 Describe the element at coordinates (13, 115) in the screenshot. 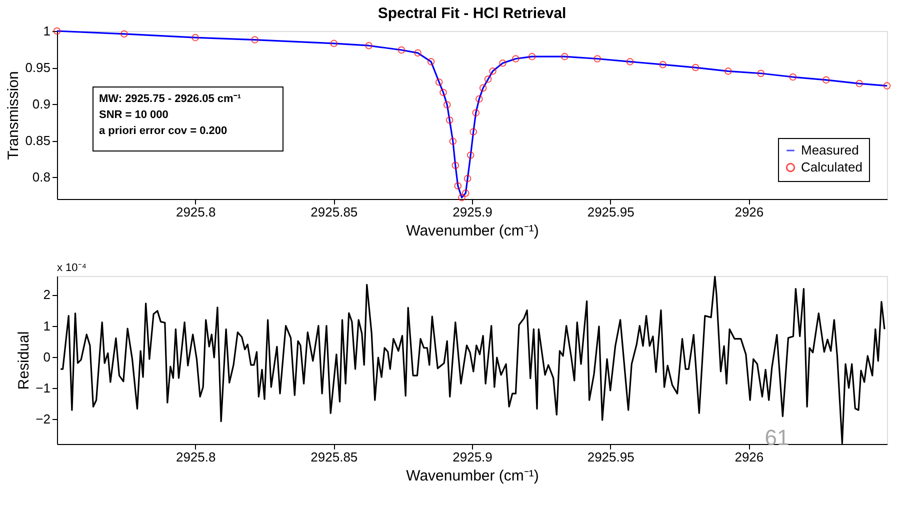

I see `y-axis-title: Transmission` at that location.